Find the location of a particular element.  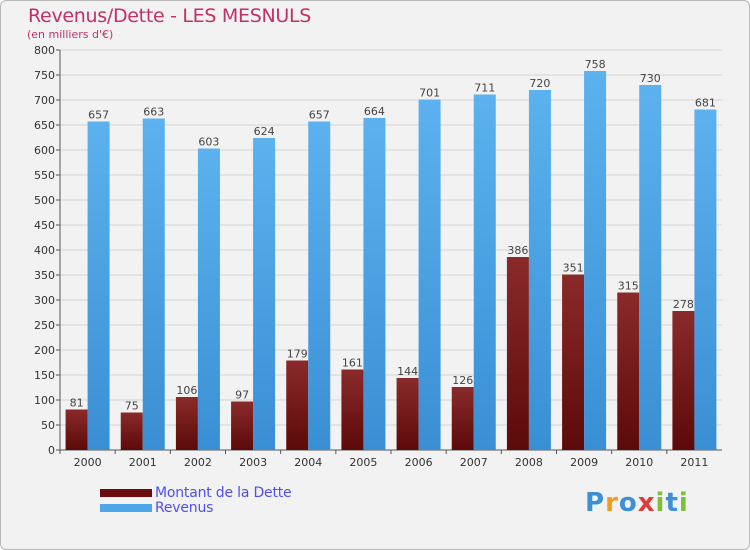

y-tick-label: 150 is located at coordinates (44, 375).